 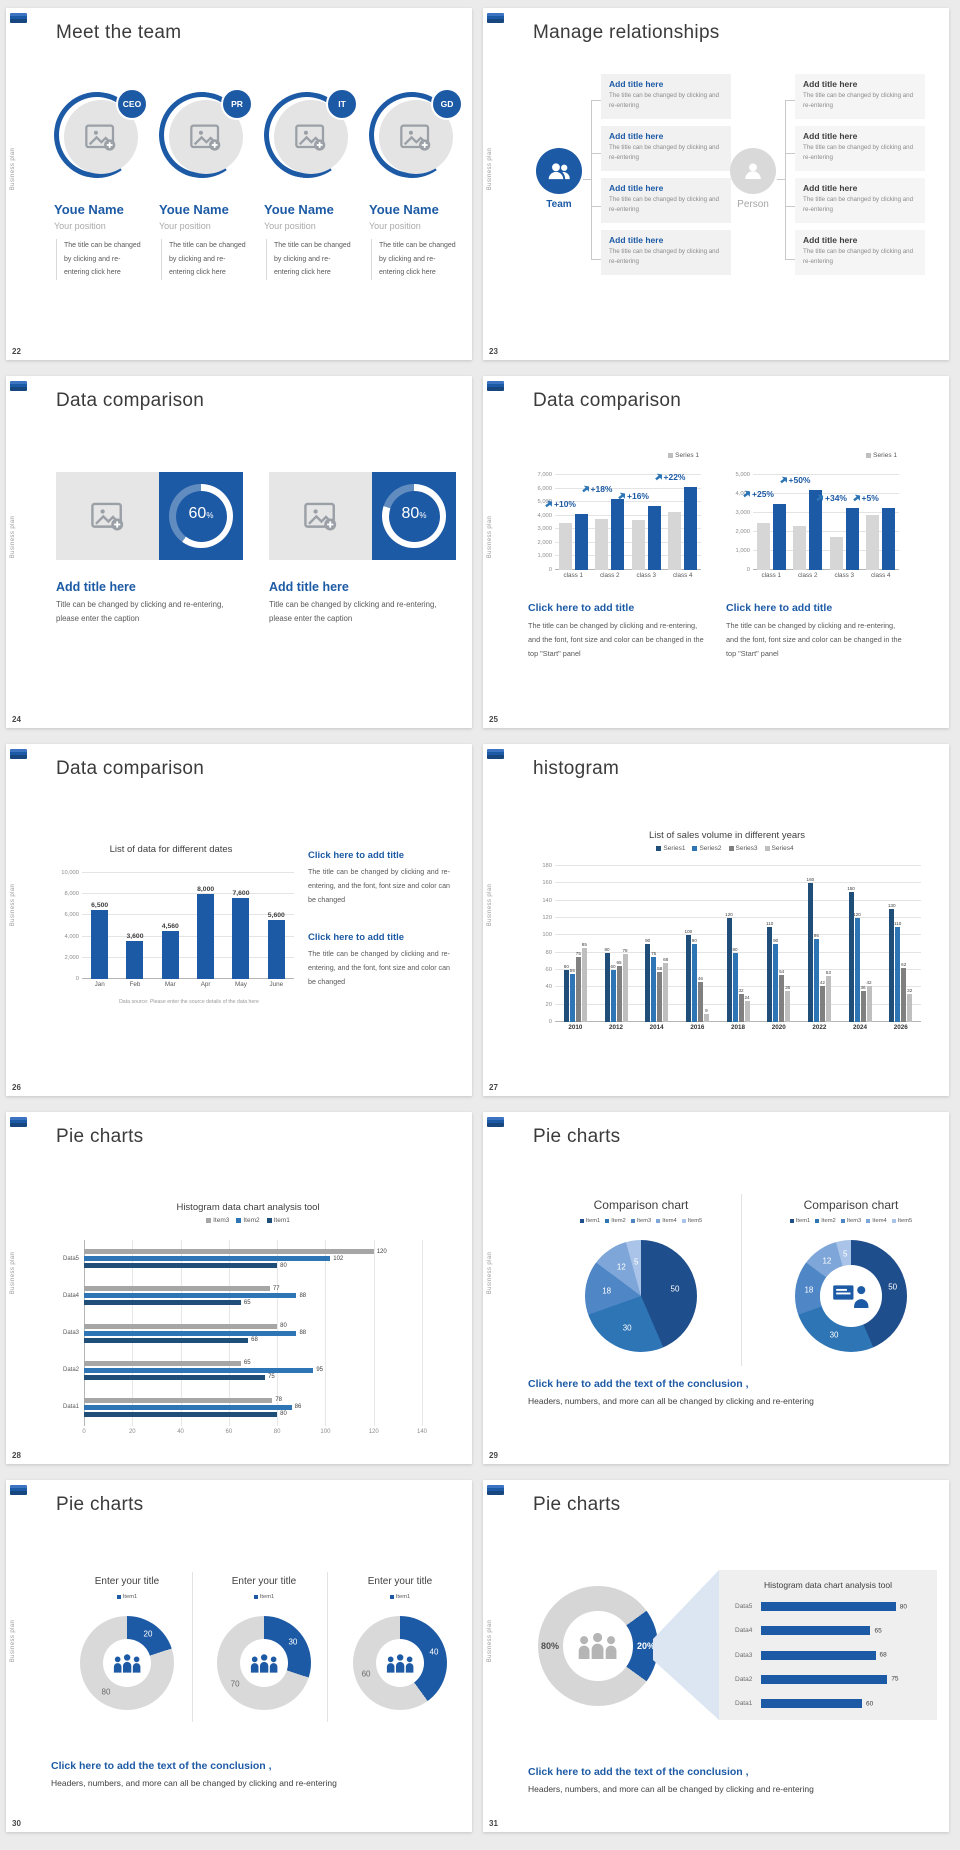 I want to click on bar-value: 4,560, so click(x=170, y=926).